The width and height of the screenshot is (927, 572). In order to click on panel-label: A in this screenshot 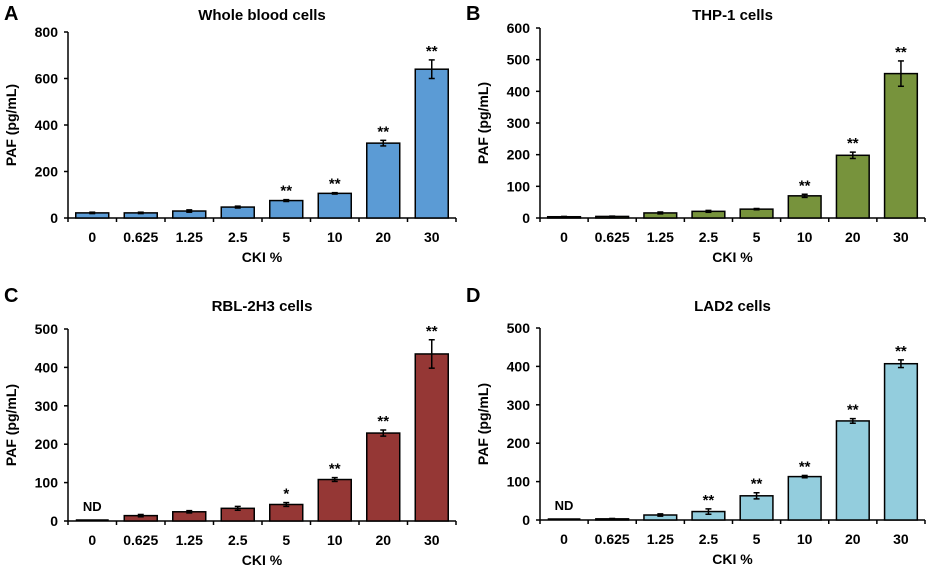, I will do `click(11, 14)`.